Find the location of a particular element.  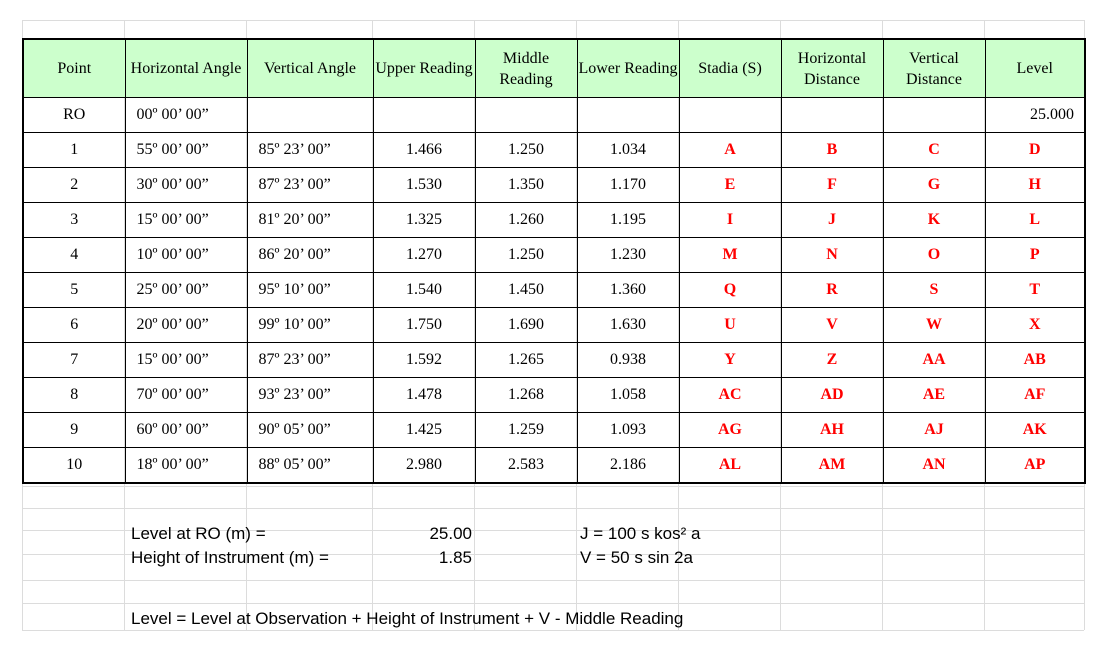

cell-horizontal-distance: V is located at coordinates (832, 325).